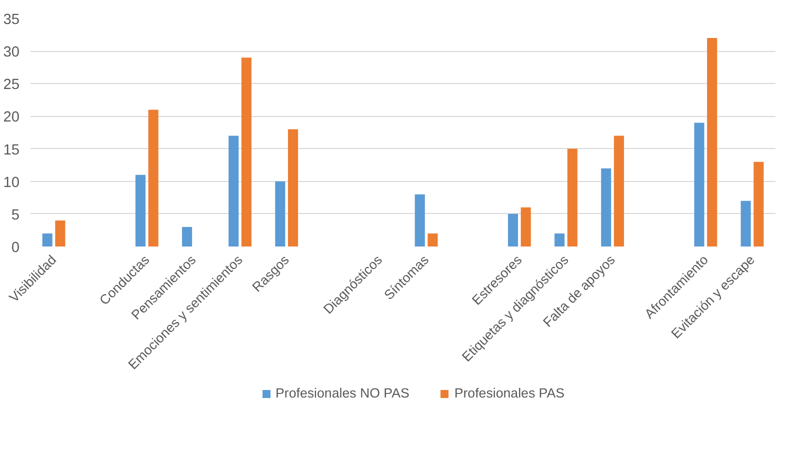 Image resolution: width=799 pixels, height=470 pixels. Describe the element at coordinates (15, 215) in the screenshot. I see `y-tick-label: 5` at that location.